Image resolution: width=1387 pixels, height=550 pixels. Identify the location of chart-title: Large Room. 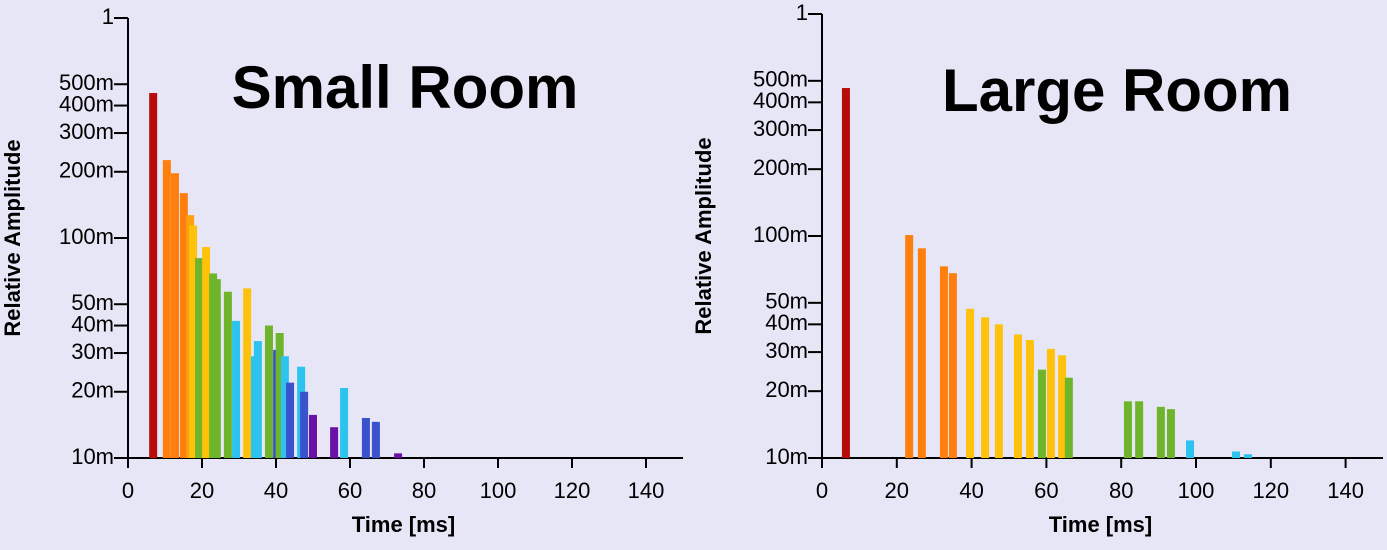
(1117, 90).